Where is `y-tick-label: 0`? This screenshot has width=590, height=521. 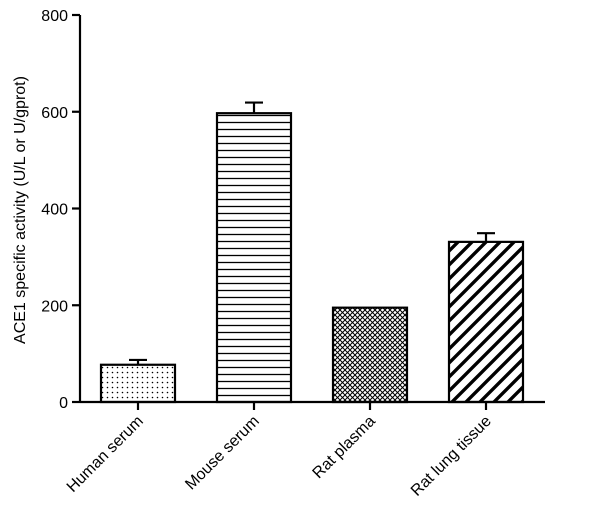 y-tick-label: 0 is located at coordinates (63, 403).